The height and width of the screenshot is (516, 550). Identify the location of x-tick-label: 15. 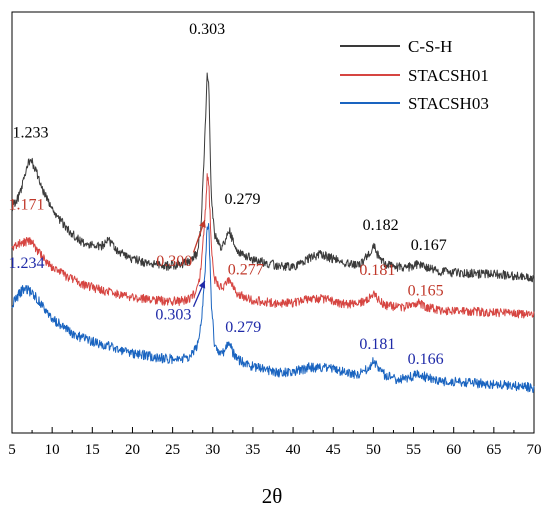
(92, 450).